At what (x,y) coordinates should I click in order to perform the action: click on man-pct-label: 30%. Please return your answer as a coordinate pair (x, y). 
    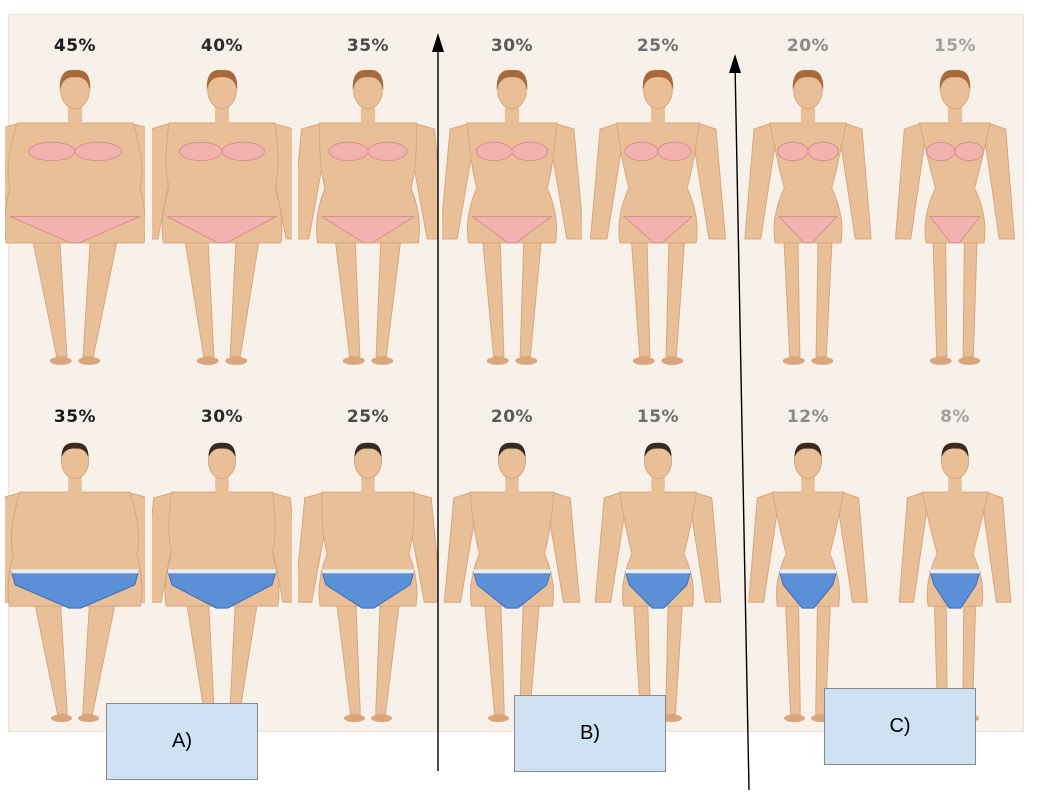
    Looking at the image, I should click on (222, 417).